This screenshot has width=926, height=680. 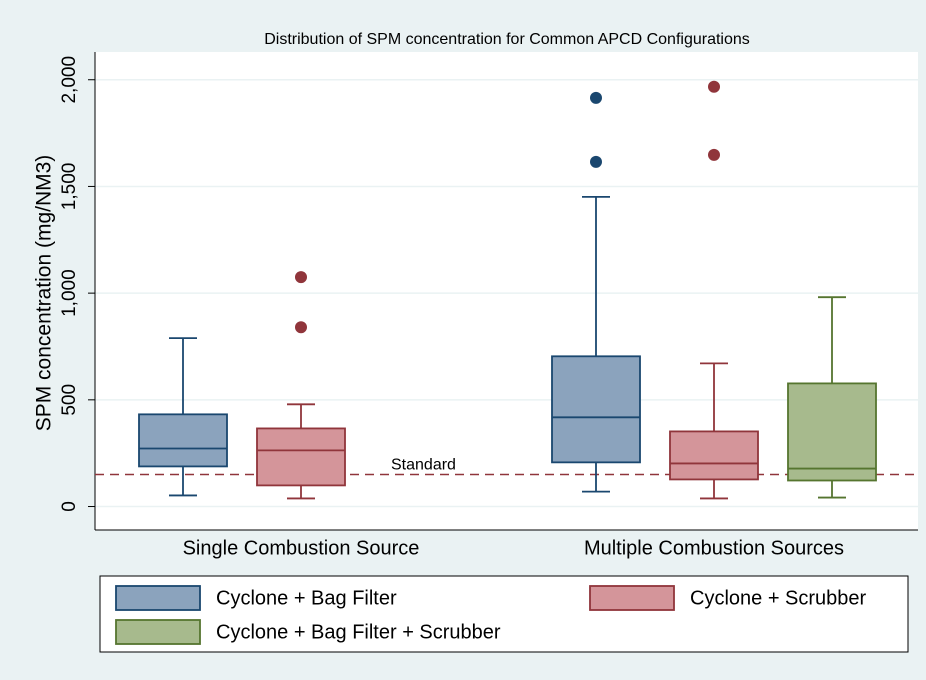 I want to click on legend-label: Cyclone + Scrubber, so click(x=778, y=598).